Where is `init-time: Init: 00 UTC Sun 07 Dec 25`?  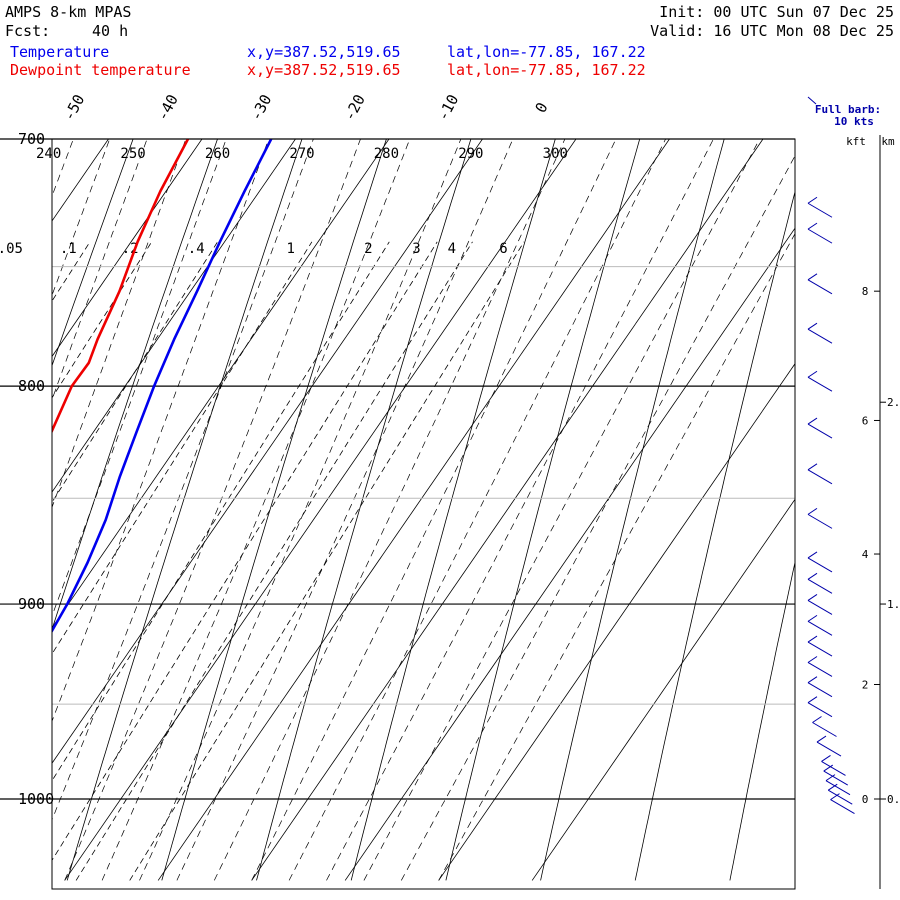
init-time: Init: 00 UTC Sun 07 Dec 25 is located at coordinates (776, 12).